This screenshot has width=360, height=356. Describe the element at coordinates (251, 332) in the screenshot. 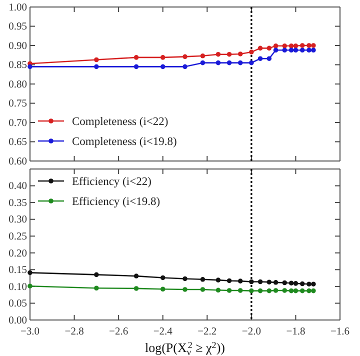

I see `x-tick-label: −2.0` at that location.